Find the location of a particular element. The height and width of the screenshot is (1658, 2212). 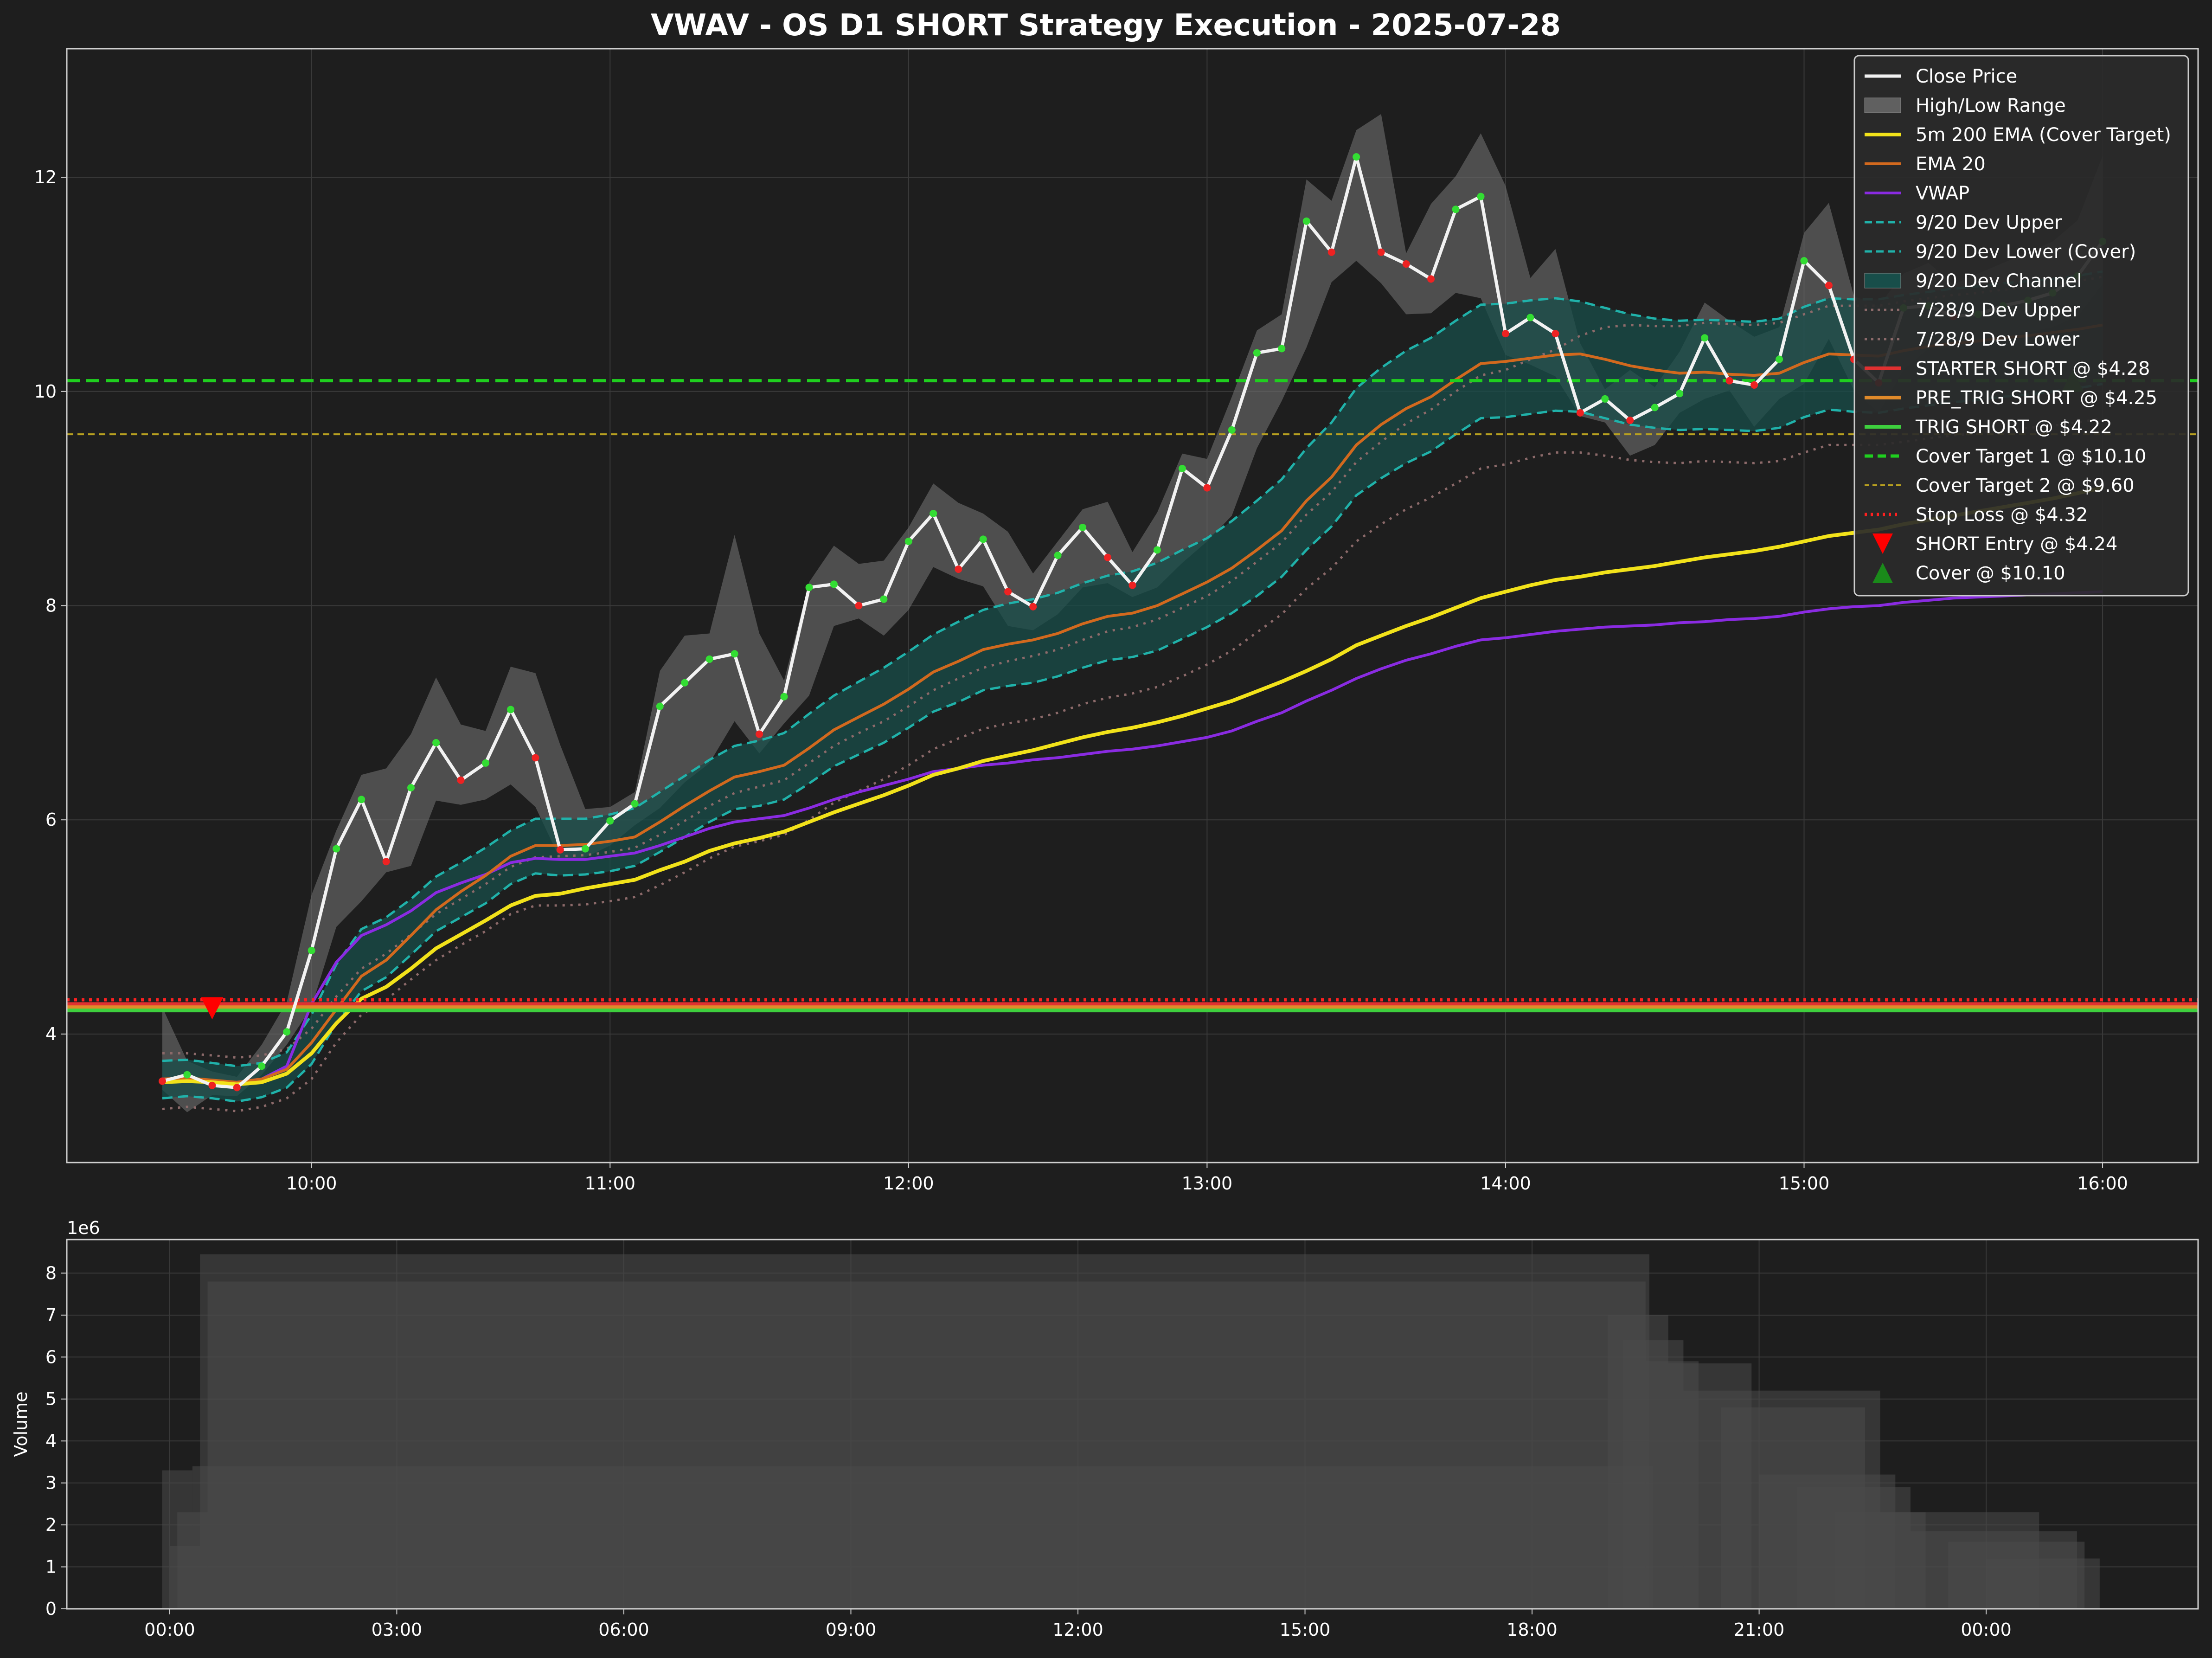

legend-label: PRE_TRIG SHORT @ $4.25 is located at coordinates (2036, 398).